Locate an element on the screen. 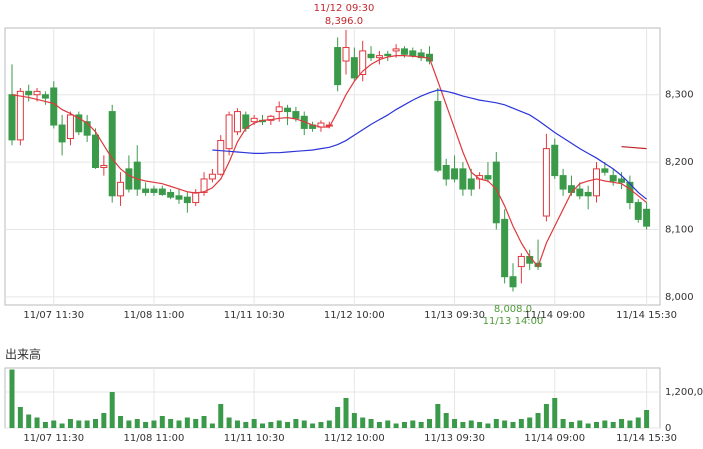 The image size is (703, 449). x-tick-label: 11/14 15:30 is located at coordinates (646, 315).